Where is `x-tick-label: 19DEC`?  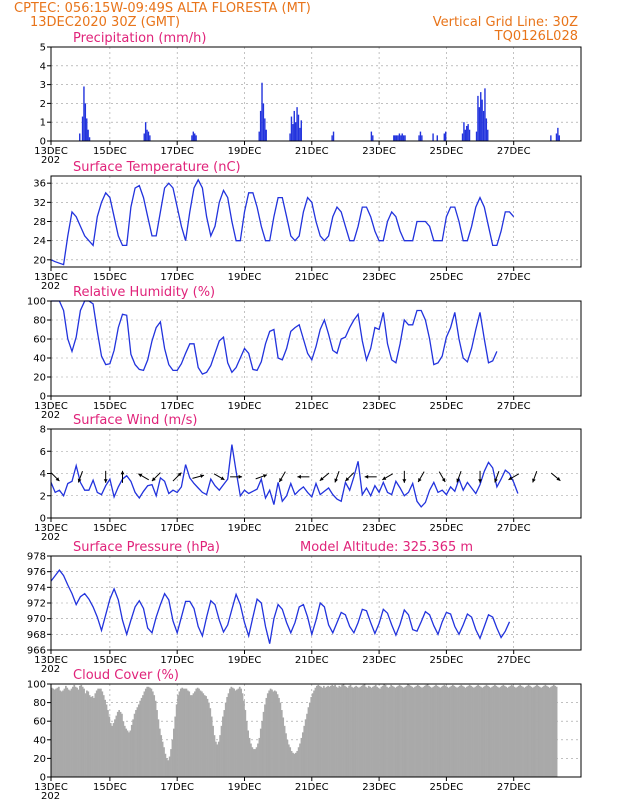 x-tick-label: 19DEC is located at coordinates (245, 151).